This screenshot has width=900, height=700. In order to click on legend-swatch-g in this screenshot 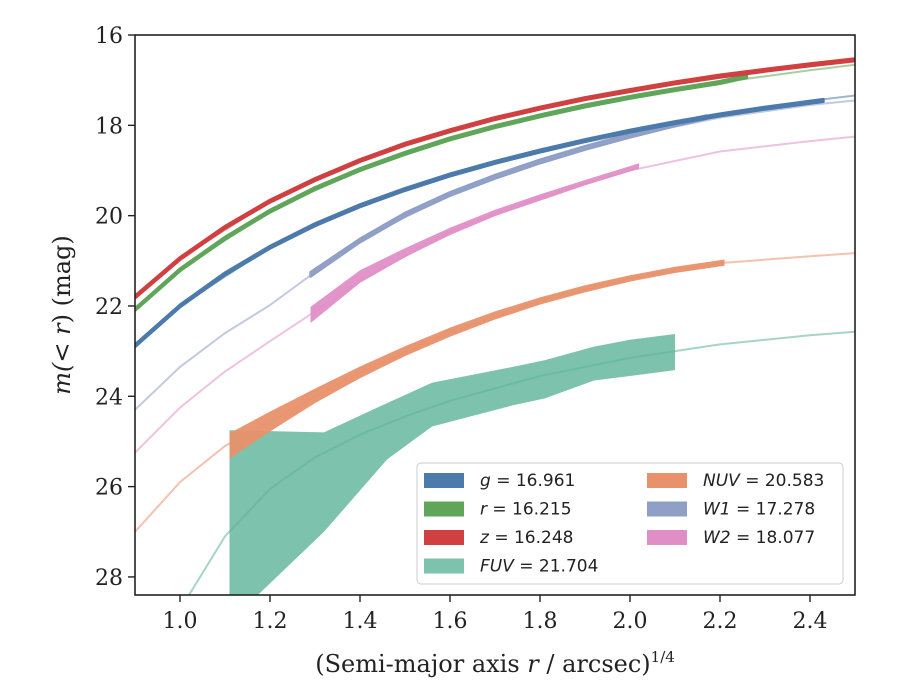, I will do `click(444, 480)`.